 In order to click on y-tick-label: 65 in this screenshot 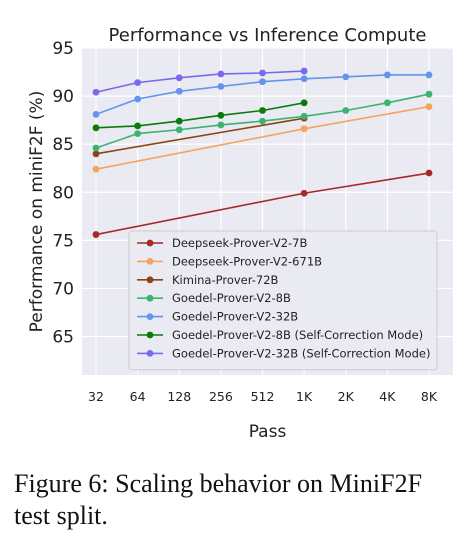, I will do `click(63, 338)`.